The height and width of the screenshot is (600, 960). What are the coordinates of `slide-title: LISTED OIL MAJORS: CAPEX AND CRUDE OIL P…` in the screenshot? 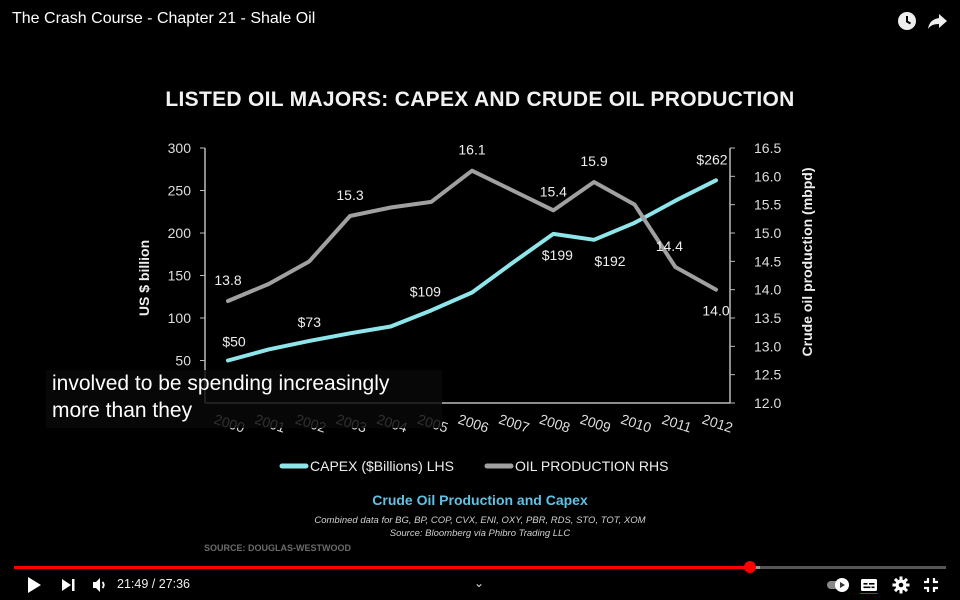 It's located at (480, 99).